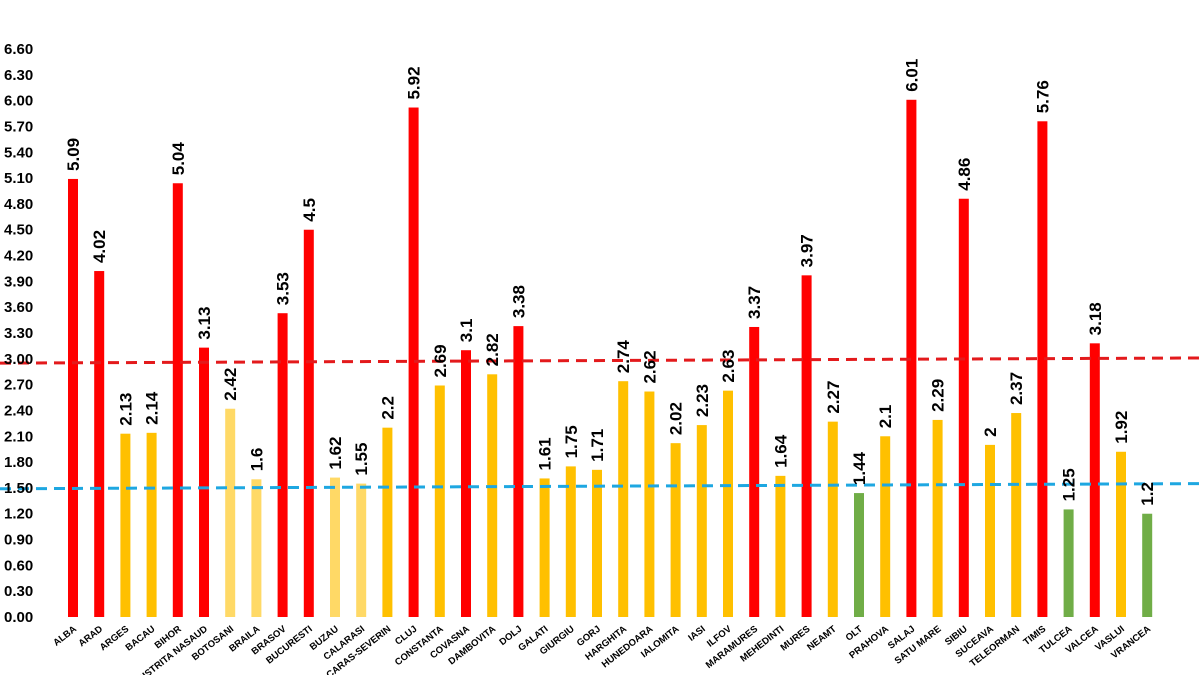  Describe the element at coordinates (18, 617) in the screenshot. I see `y-tick-label: 0.00` at that location.